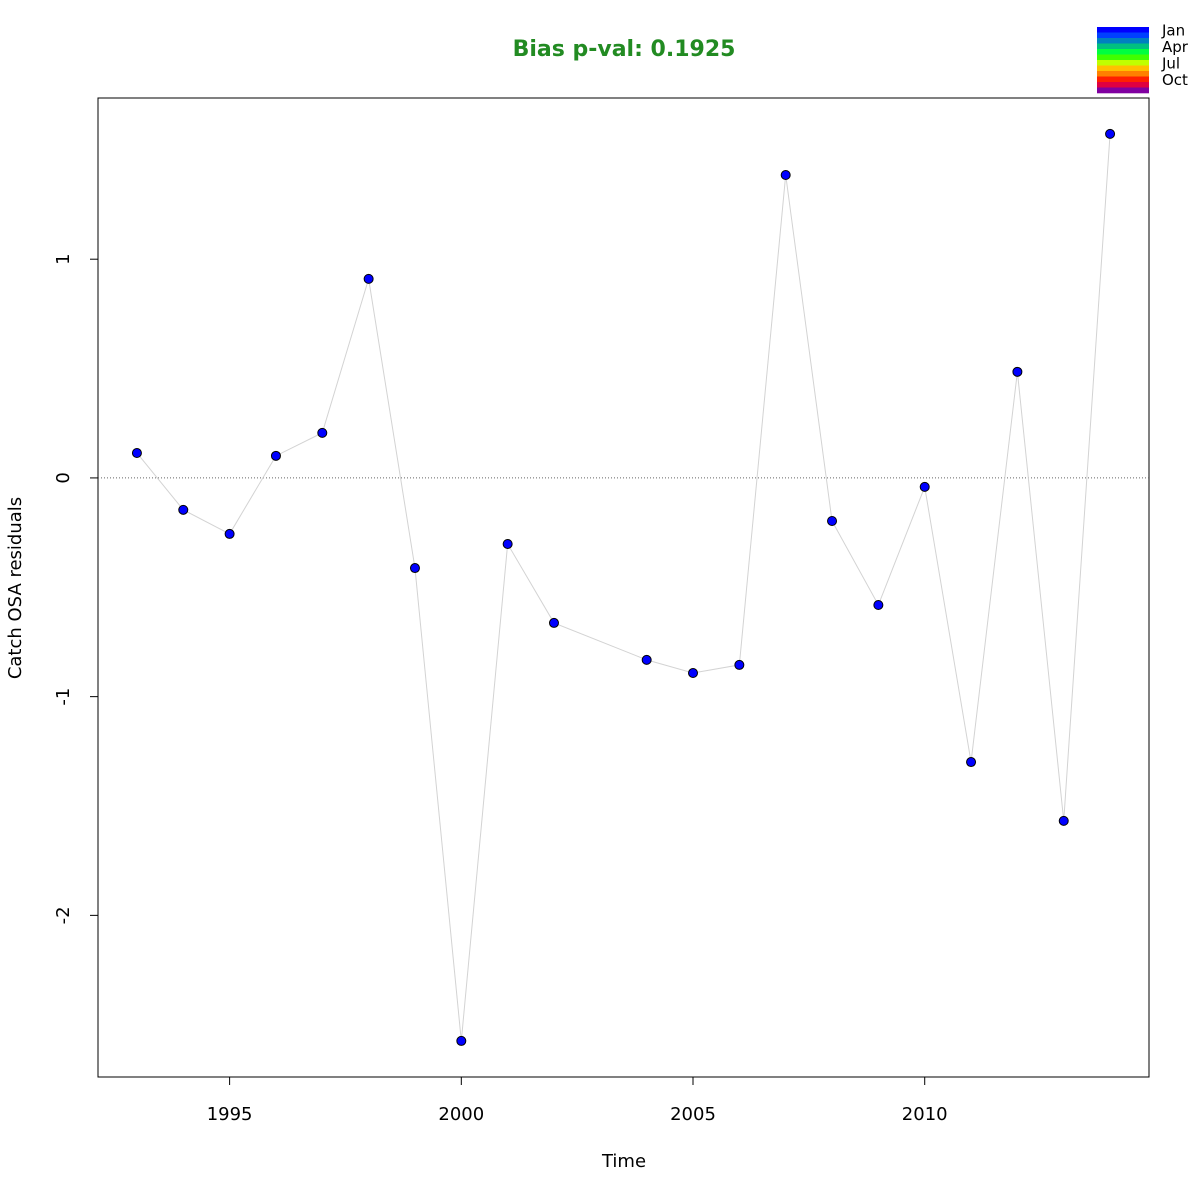 Image resolution: width=1200 pixels, height=1204 pixels. What do you see at coordinates (1170, 63) in the screenshot?
I see `color-key-label: Jul` at bounding box center [1170, 63].